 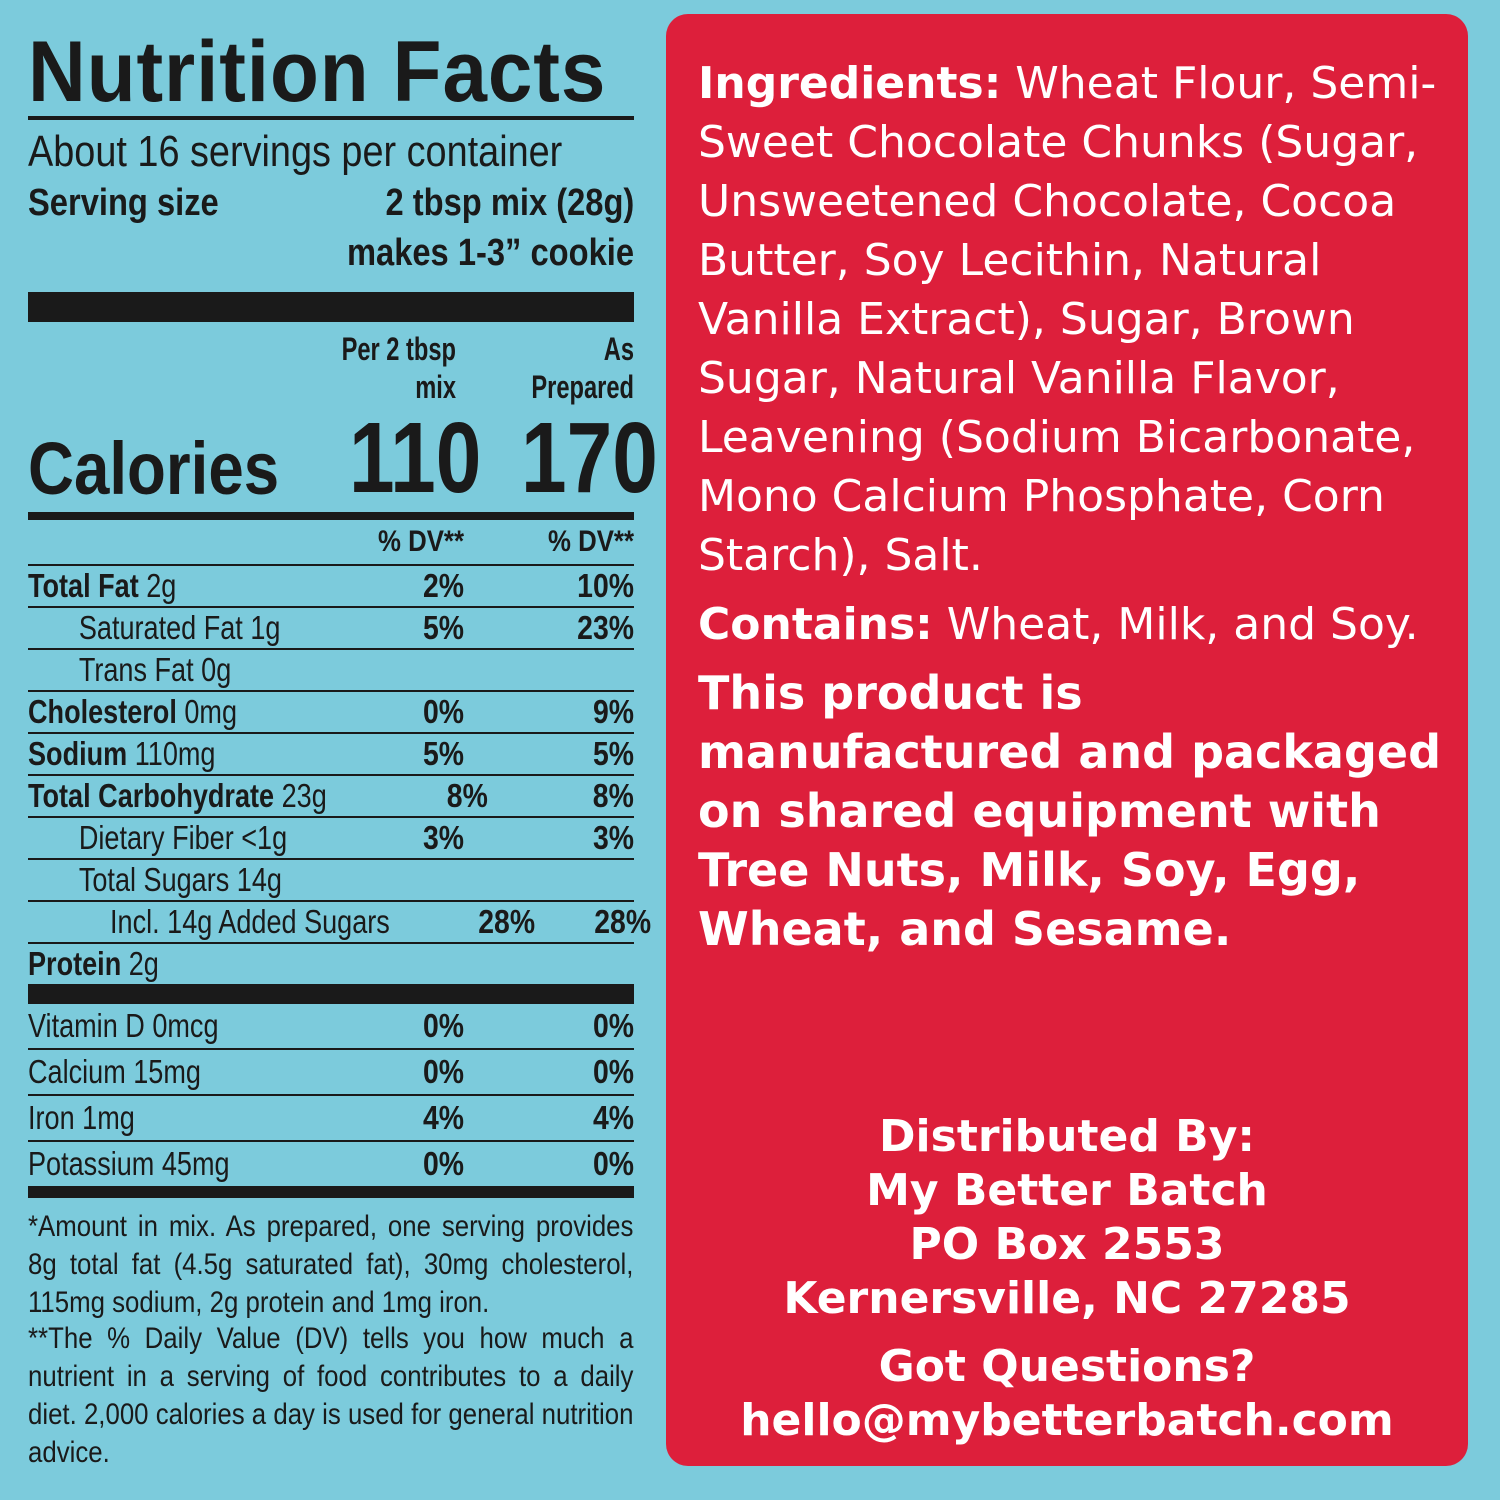 I want to click on nutrient-name: Total Sugars 14g, so click(x=180, y=879).